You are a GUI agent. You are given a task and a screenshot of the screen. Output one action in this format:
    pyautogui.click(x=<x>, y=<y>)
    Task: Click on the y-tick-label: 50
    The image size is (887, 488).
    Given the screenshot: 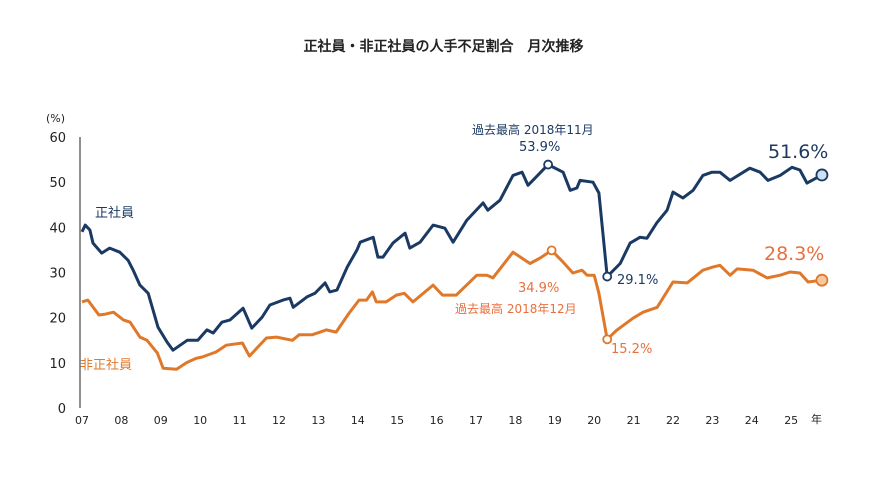 What is the action you would take?
    pyautogui.click(x=57, y=183)
    